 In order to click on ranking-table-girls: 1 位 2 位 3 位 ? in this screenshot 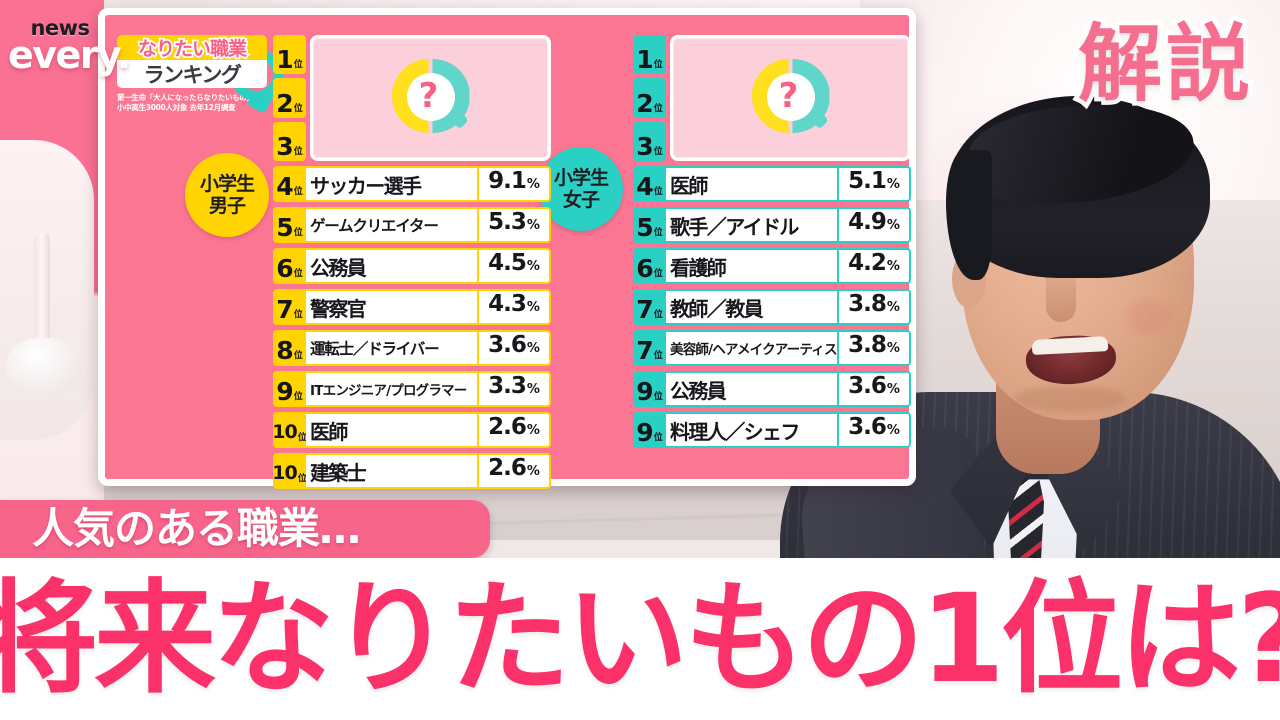, I will do `click(772, 244)`.